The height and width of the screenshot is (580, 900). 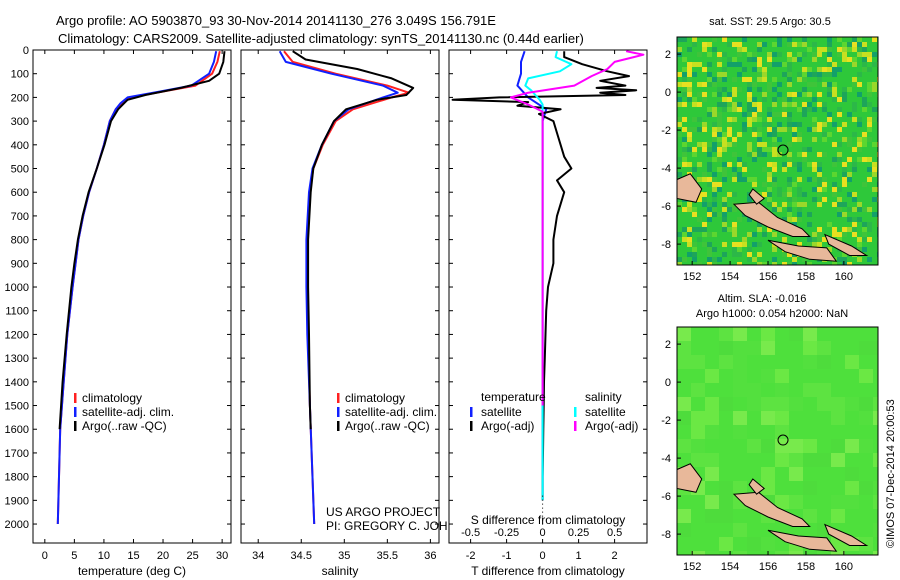 What do you see at coordinates (668, 93) in the screenshot?
I see `map-y-tick-label: 0` at bounding box center [668, 93].